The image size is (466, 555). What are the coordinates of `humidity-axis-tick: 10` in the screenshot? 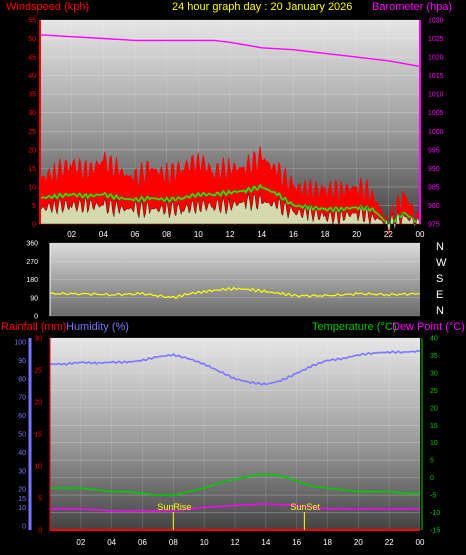 It's located at (22, 508).